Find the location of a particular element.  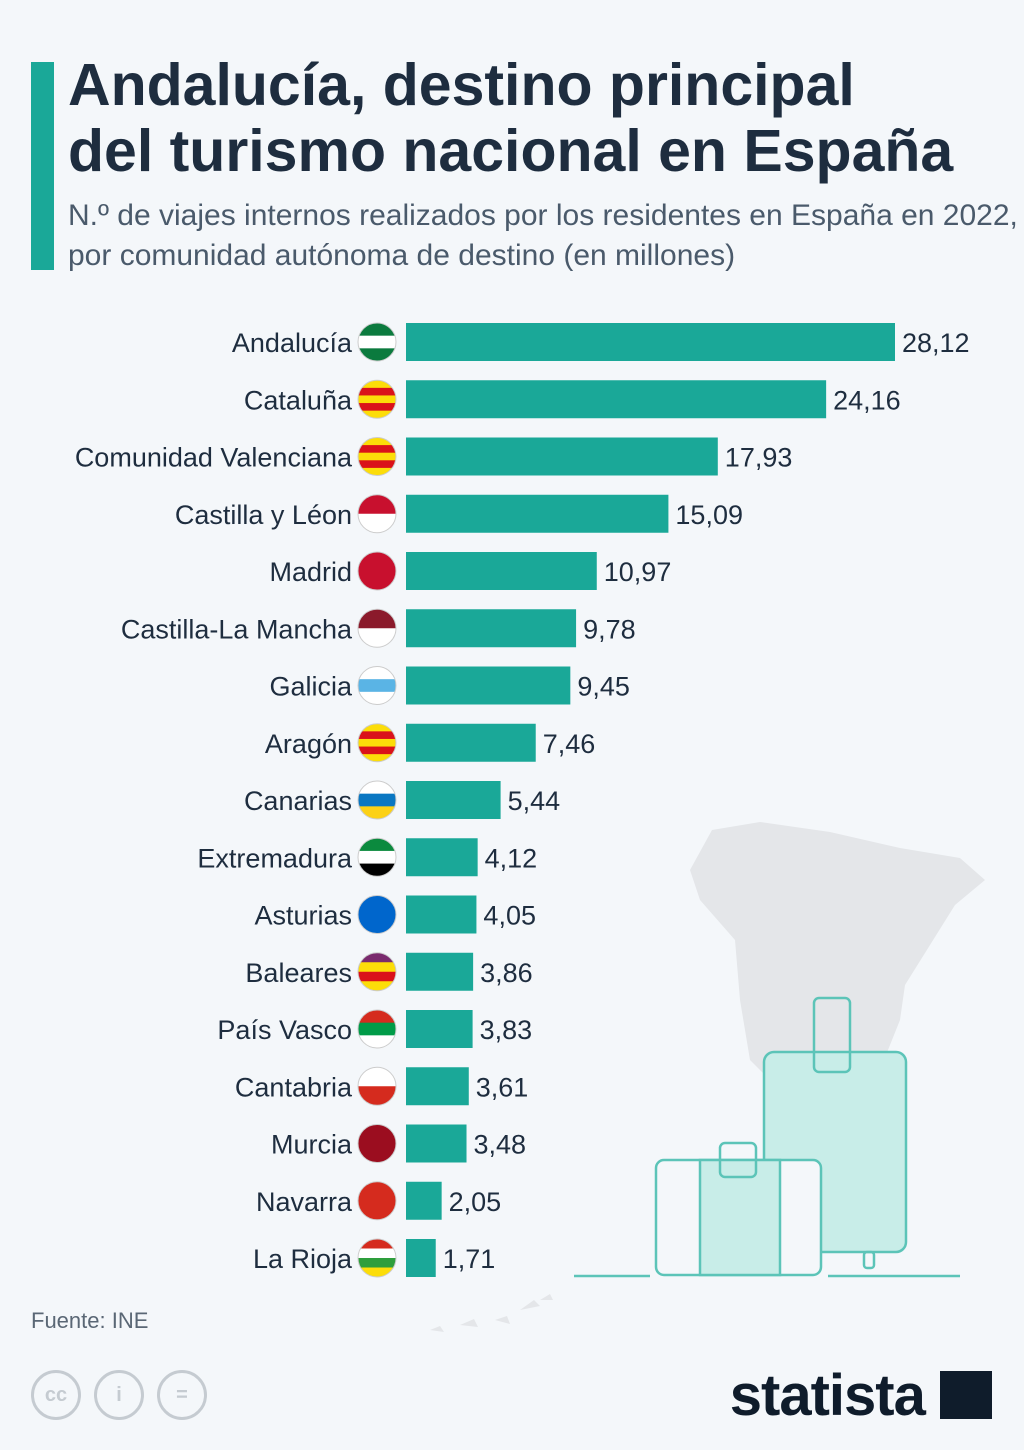

value-label: 3,61 is located at coordinates (502, 1087).